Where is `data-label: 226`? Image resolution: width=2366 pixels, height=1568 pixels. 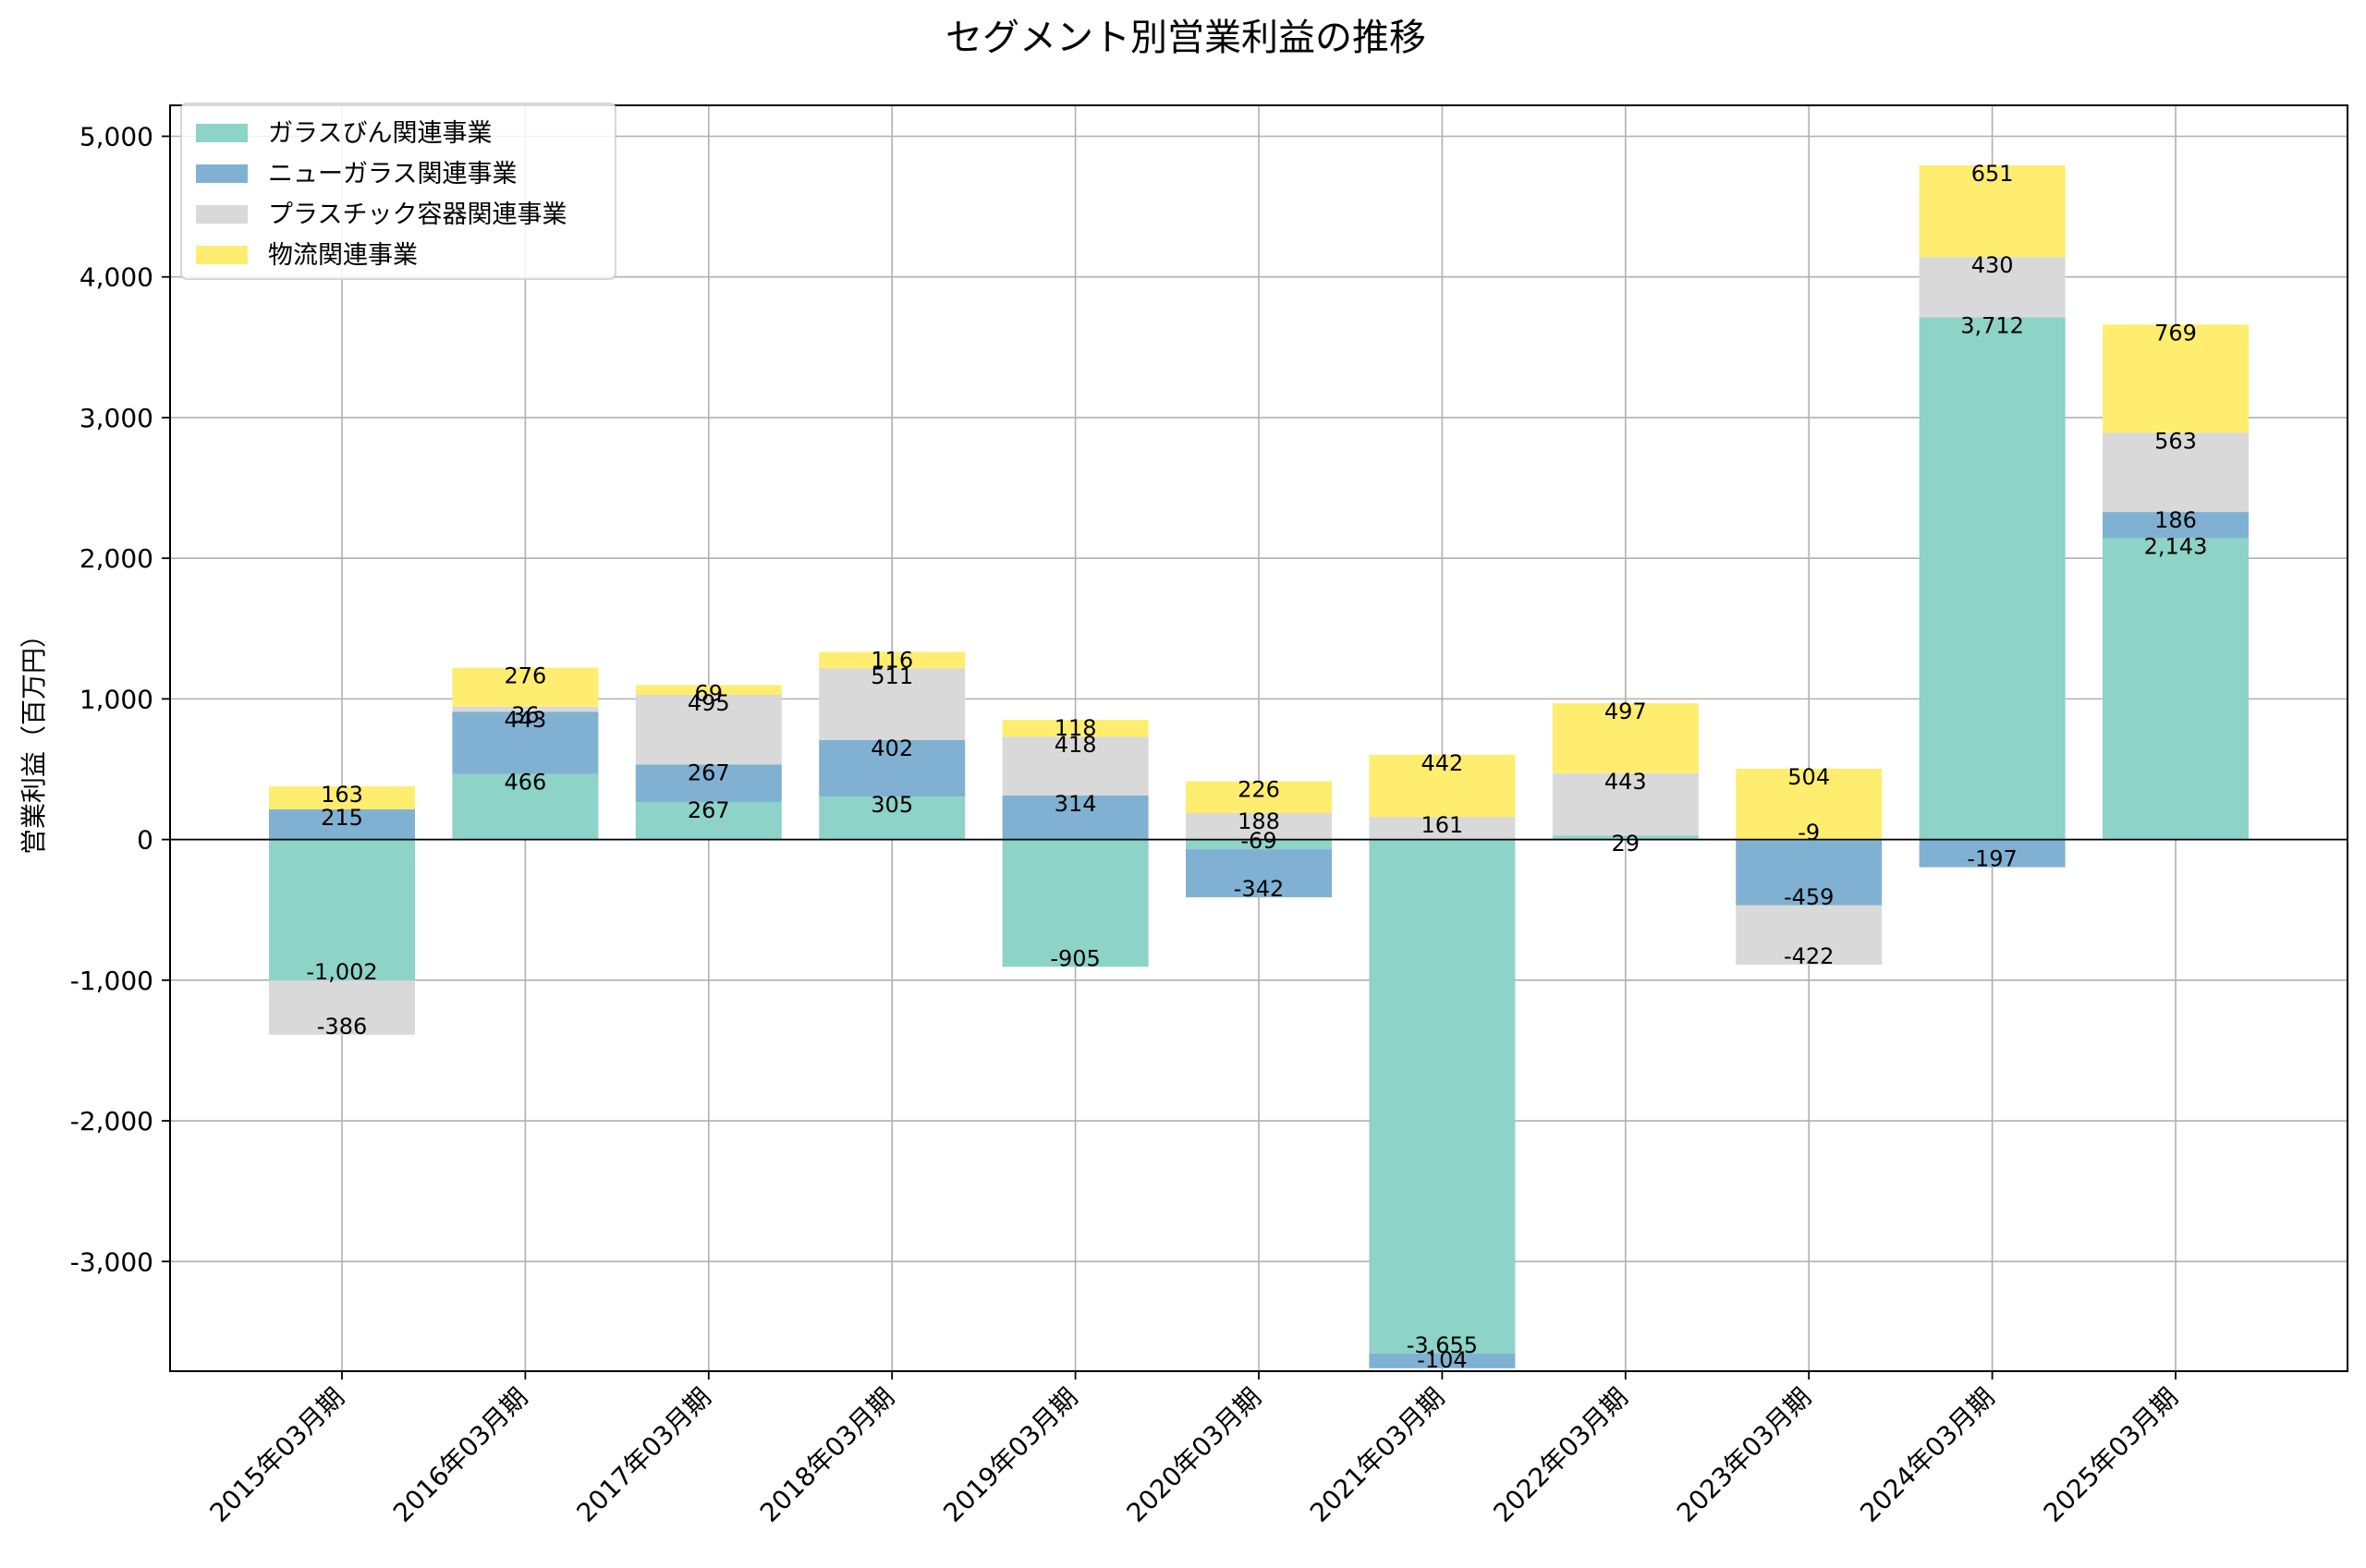
data-label: 226 is located at coordinates (1259, 790).